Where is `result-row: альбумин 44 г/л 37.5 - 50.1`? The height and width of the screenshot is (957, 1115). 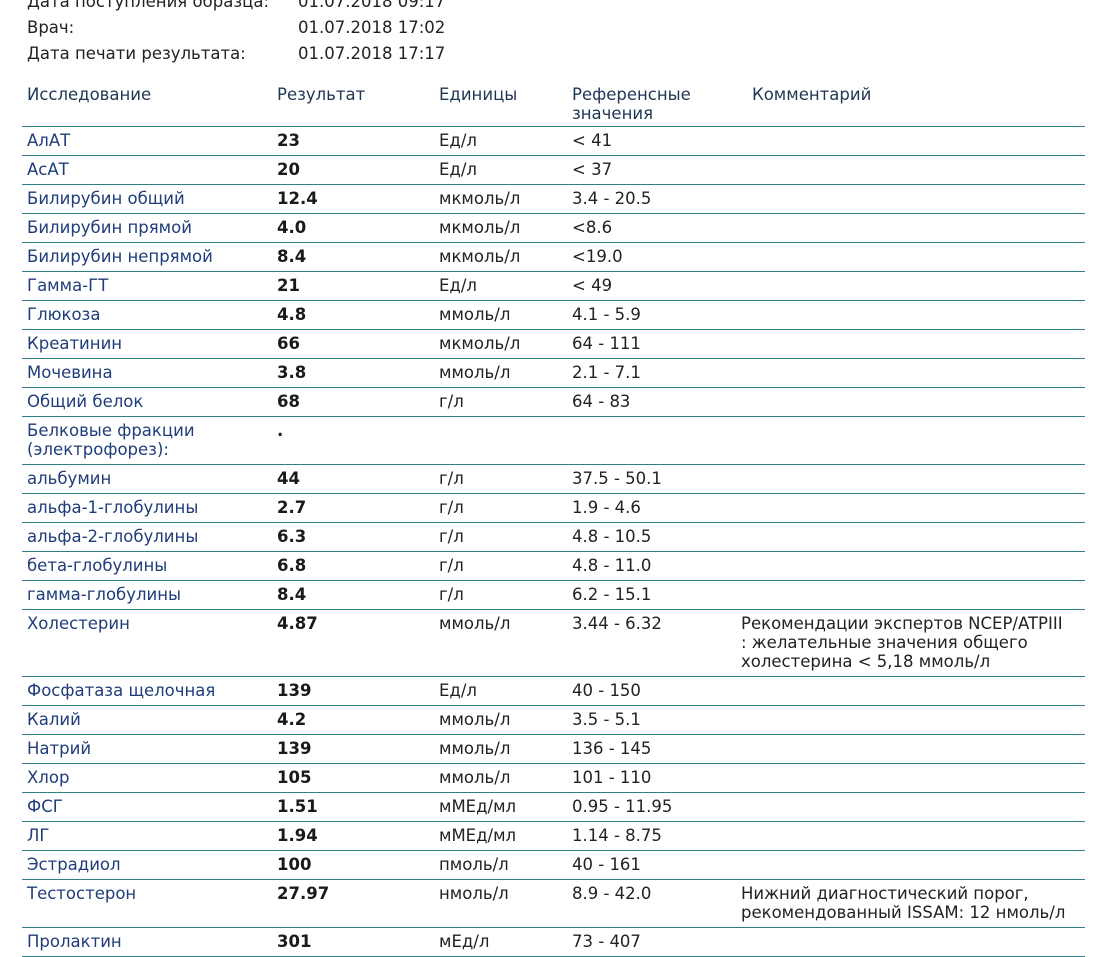 result-row: альбумин 44 г/л 37.5 - 50.1 is located at coordinates (553, 479).